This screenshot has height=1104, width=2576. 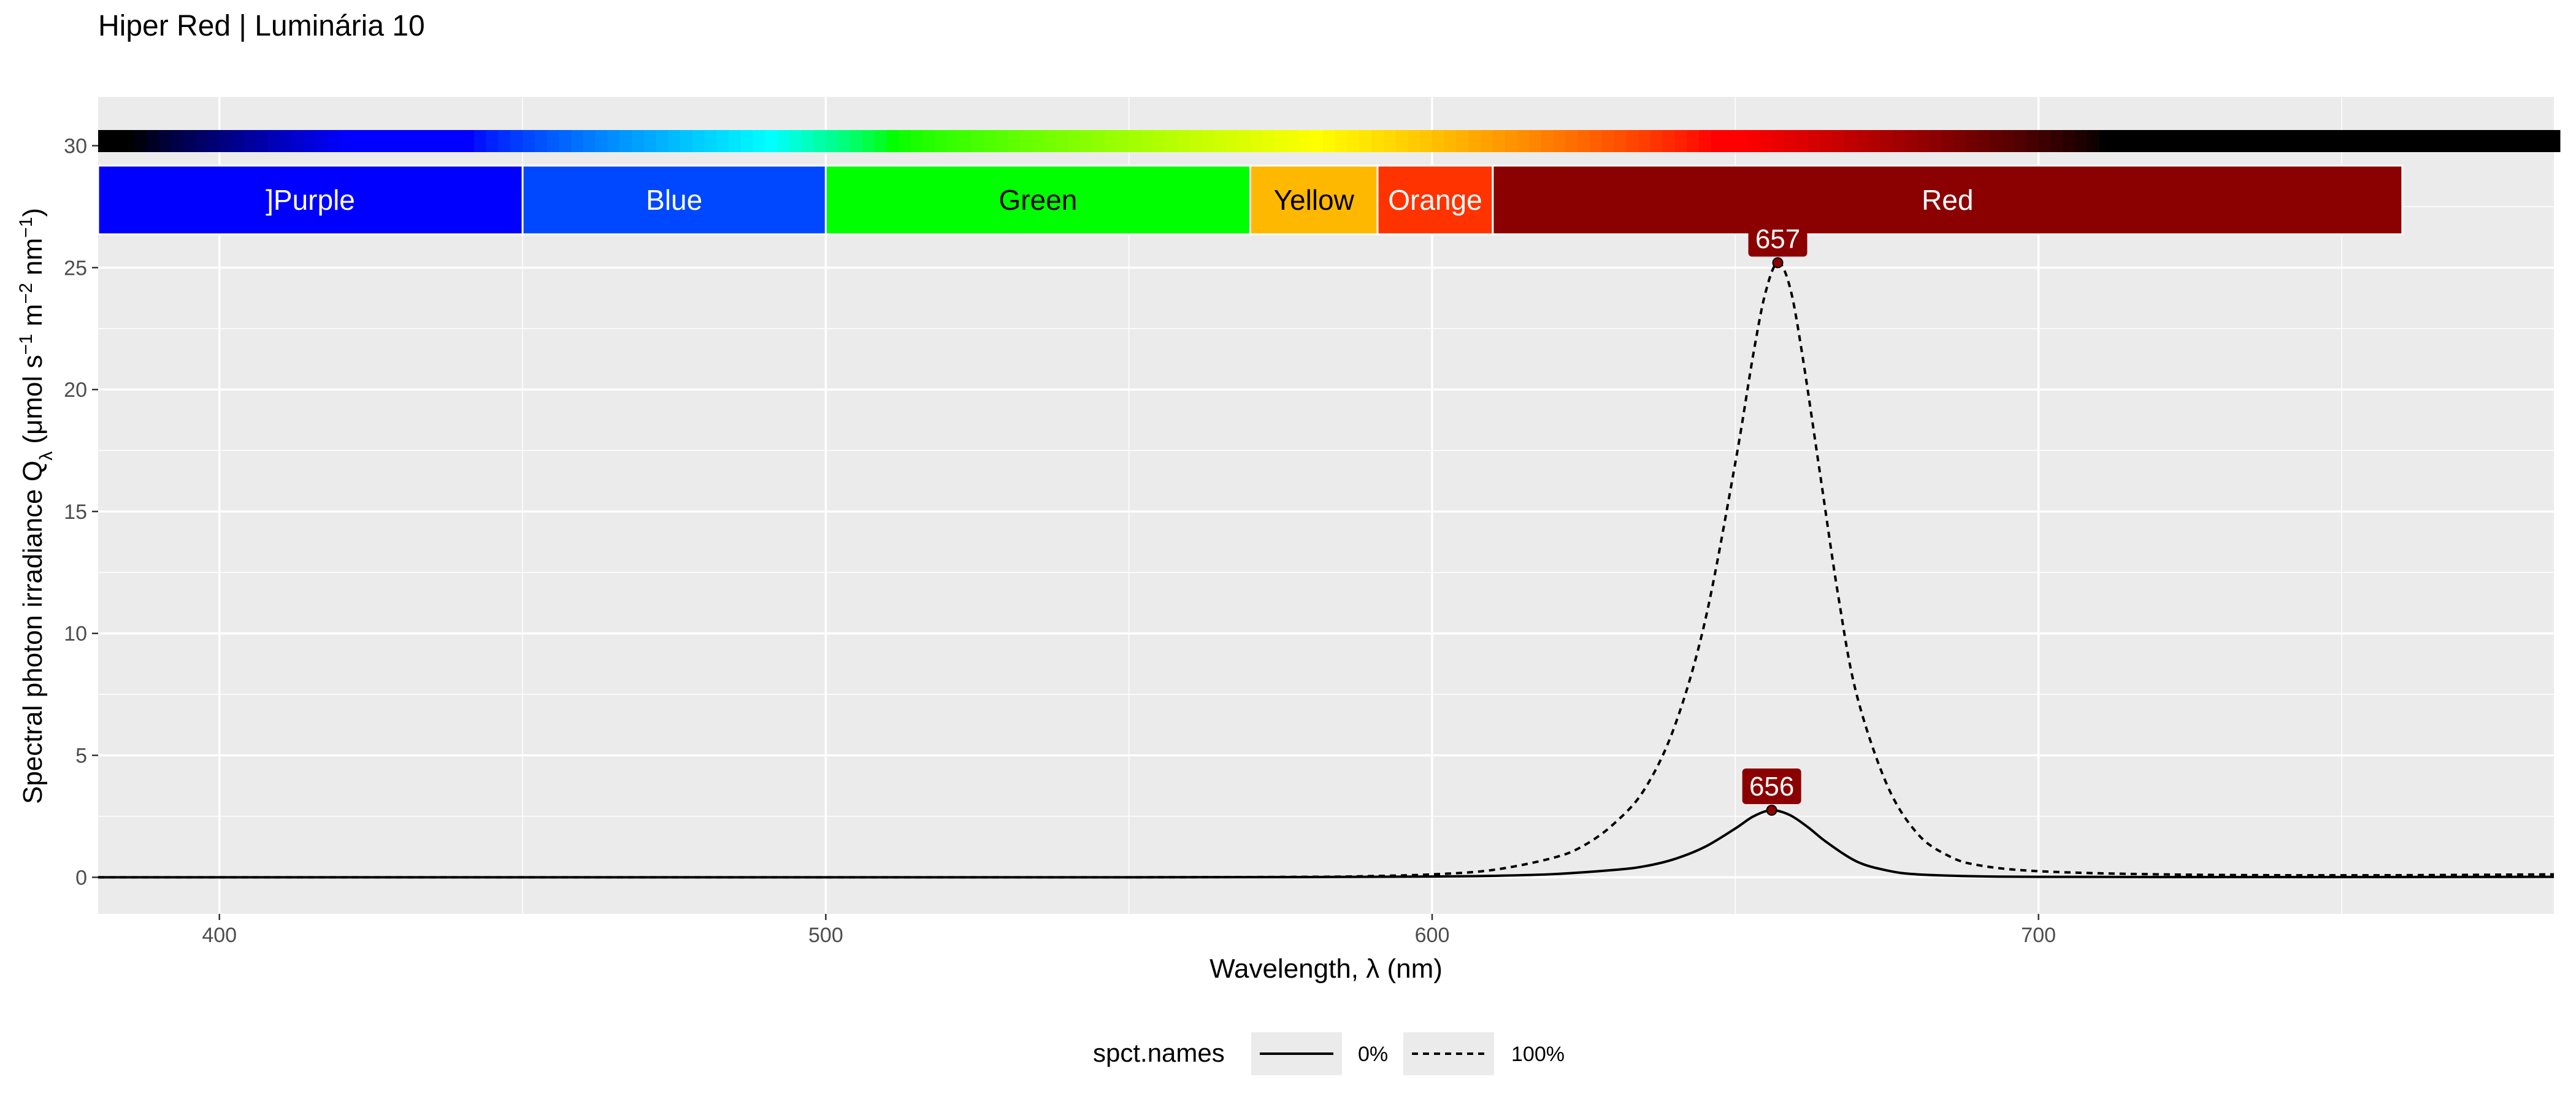 I want to click on band-label-0: ]Purple, so click(x=310, y=200).